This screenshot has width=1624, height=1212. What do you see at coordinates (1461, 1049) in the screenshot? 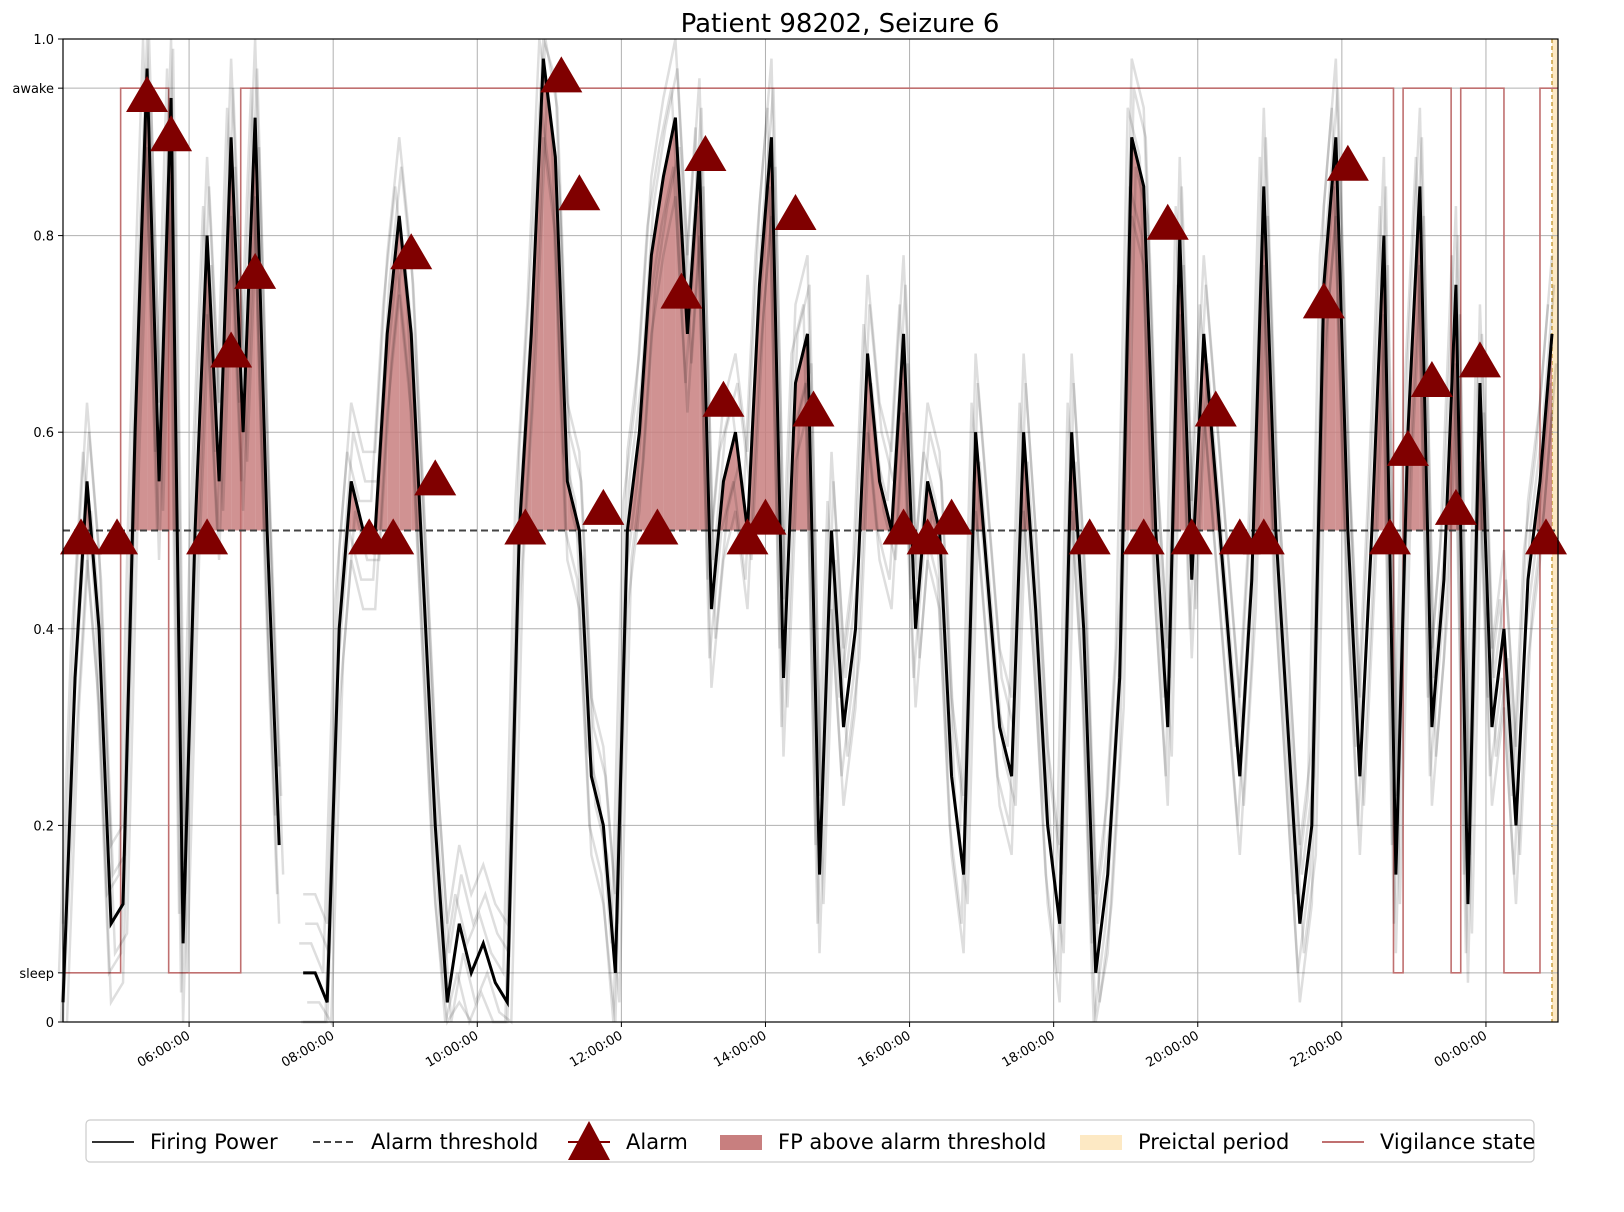
I see `x-tick-label: 00:00:00` at bounding box center [1461, 1049].